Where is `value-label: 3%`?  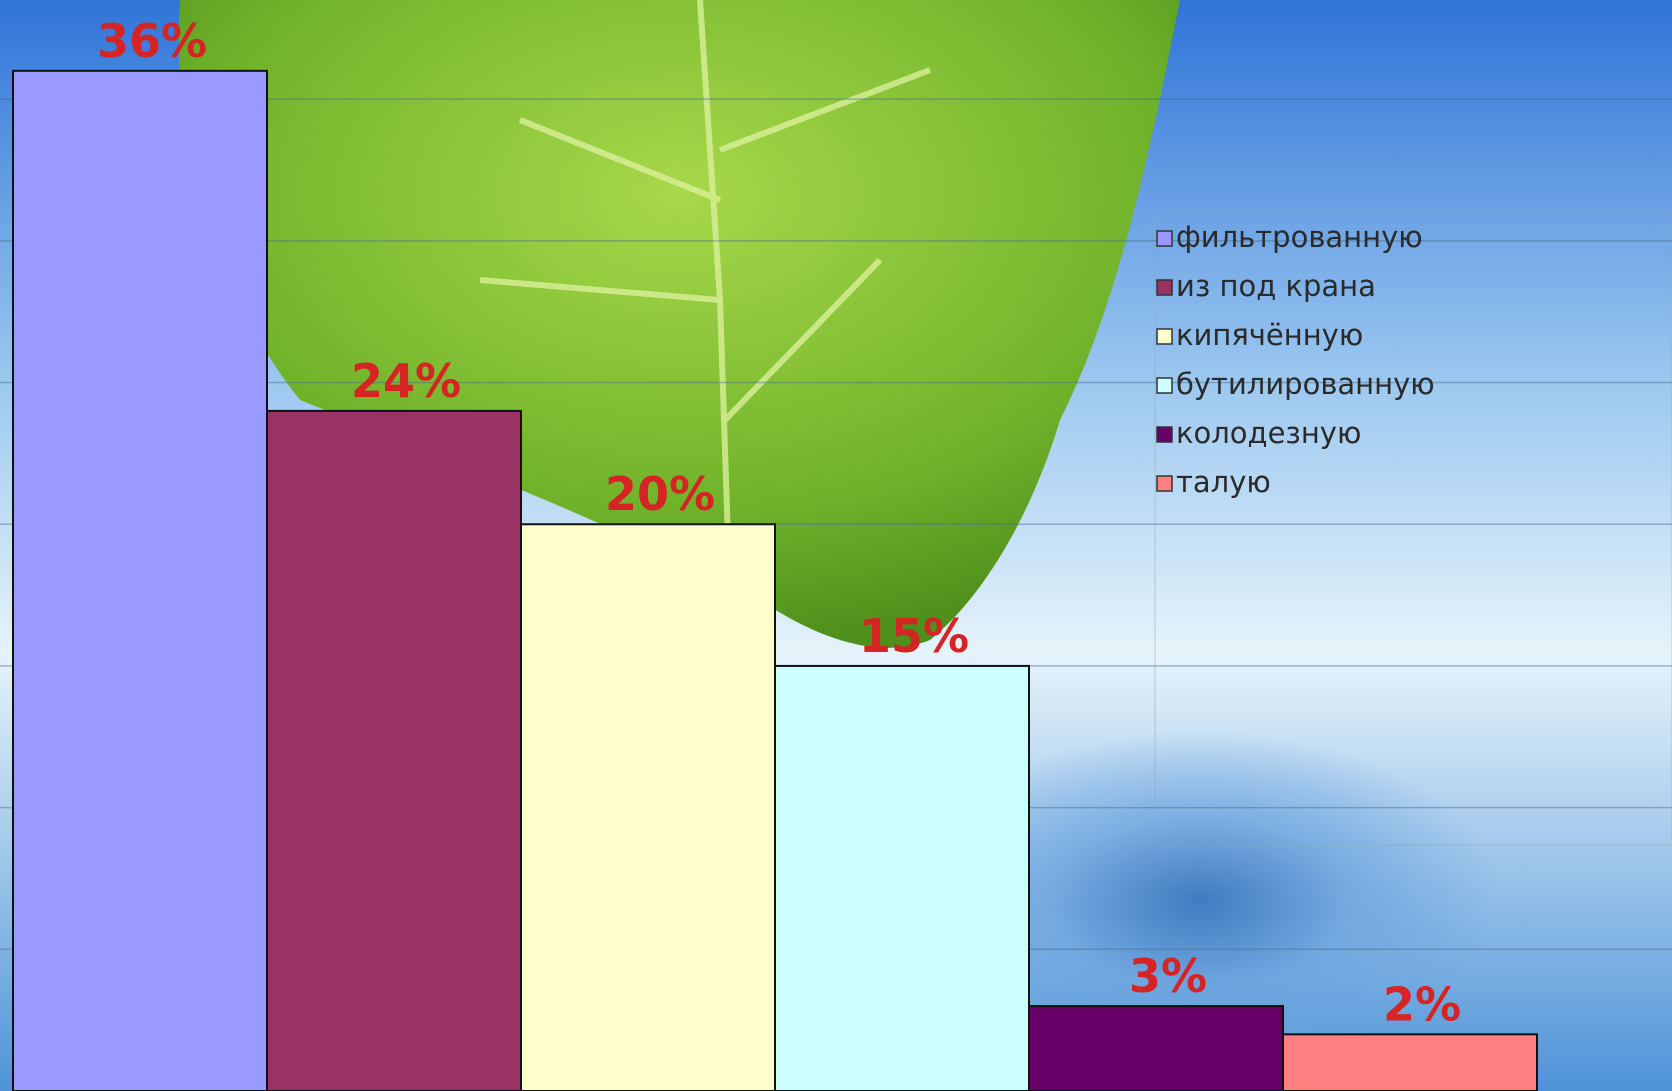 value-label: 3% is located at coordinates (1168, 976).